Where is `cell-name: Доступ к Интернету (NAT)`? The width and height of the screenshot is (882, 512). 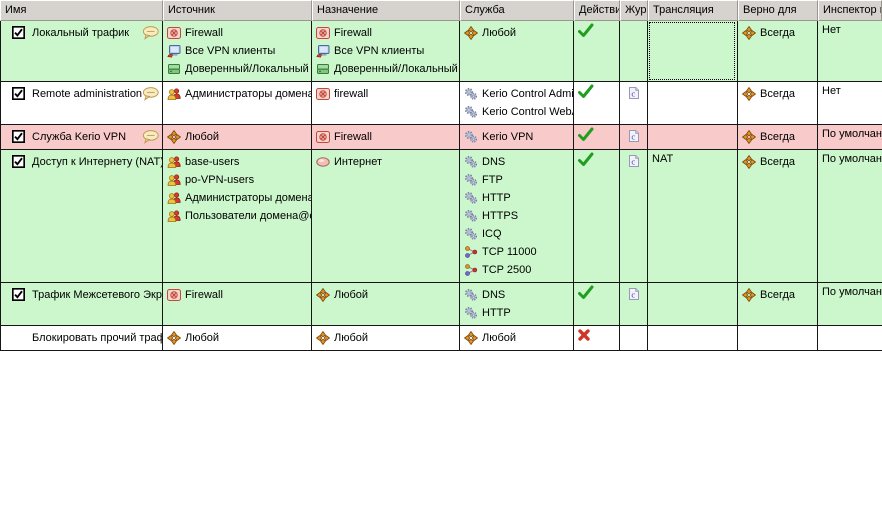 cell-name: Доступ к Интернету (NAT) is located at coordinates (81, 216).